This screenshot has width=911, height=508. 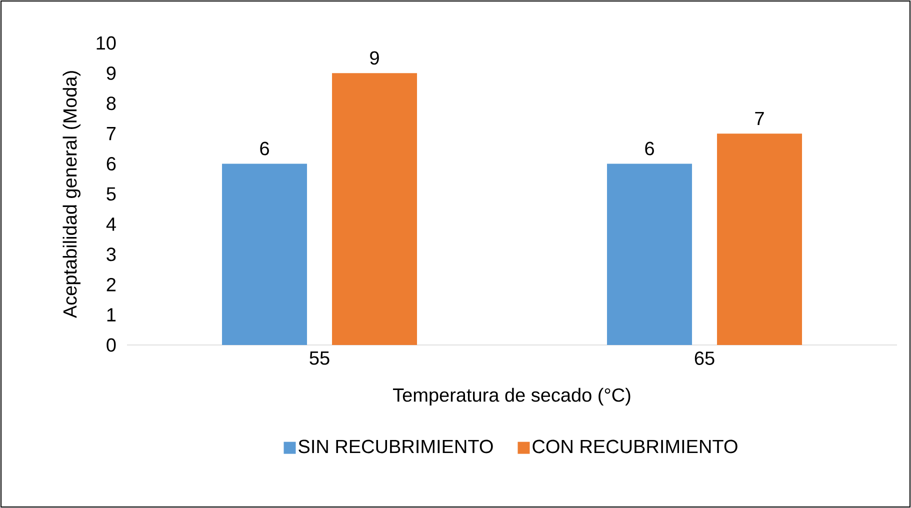 I want to click on y-tick-label: 3, so click(x=111, y=255).